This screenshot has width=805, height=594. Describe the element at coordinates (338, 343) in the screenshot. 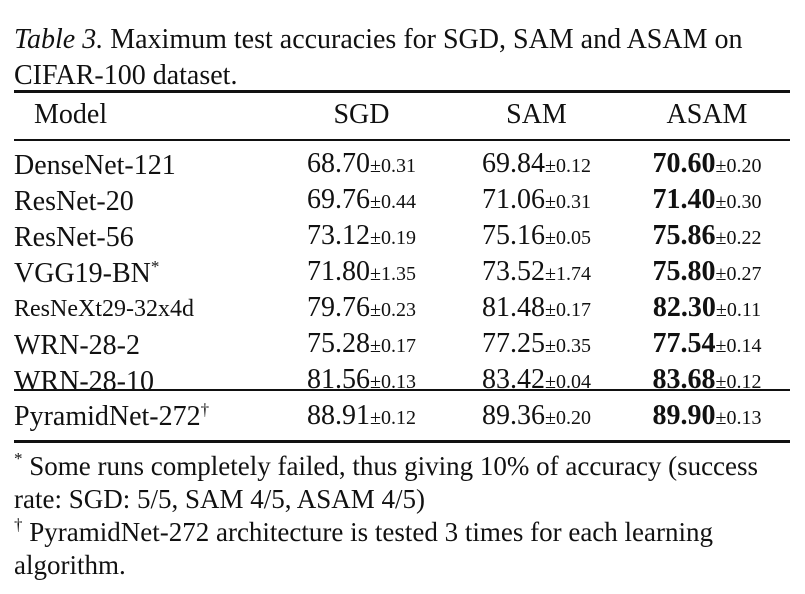

I see `sgd-mean: 75.28` at that location.